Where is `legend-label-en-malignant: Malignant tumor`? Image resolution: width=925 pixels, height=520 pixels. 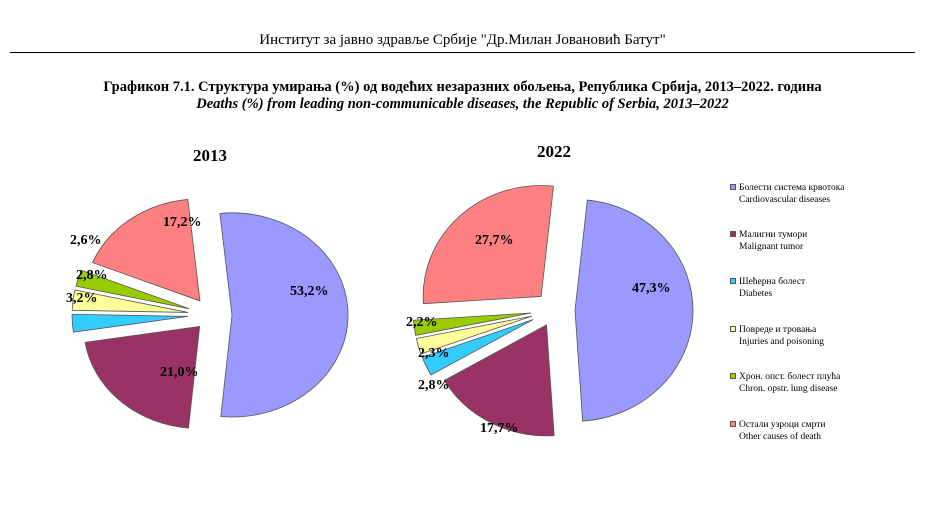 legend-label-en-malignant: Malignant tumor is located at coordinates (771, 247).